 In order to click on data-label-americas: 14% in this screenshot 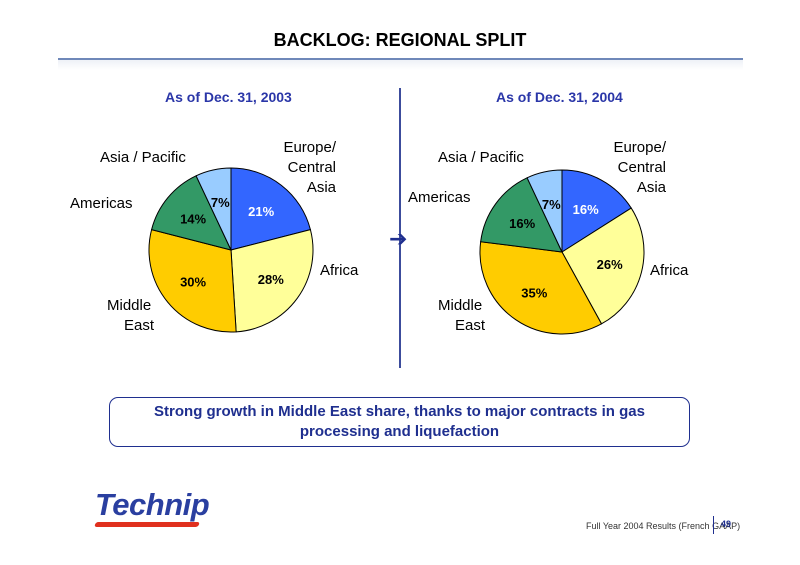, I will do `click(193, 219)`.